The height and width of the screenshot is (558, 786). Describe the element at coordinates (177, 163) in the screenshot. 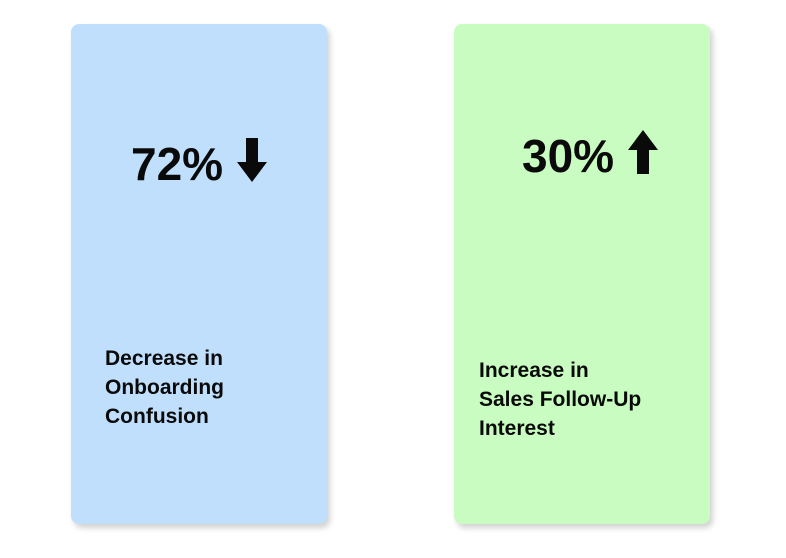

I see `stat-value: 72%` at that location.